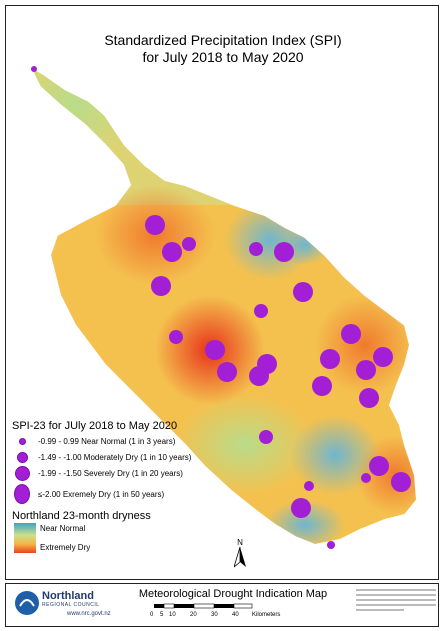  What do you see at coordinates (22, 457) in the screenshot?
I see `legend-dot-medium` at bounding box center [22, 457].